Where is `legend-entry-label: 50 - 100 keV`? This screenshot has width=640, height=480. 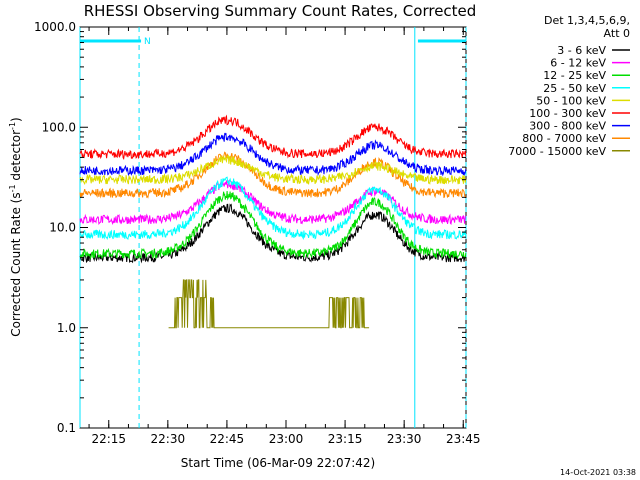 legend-entry-label: 50 - 100 keV is located at coordinates (571, 100).